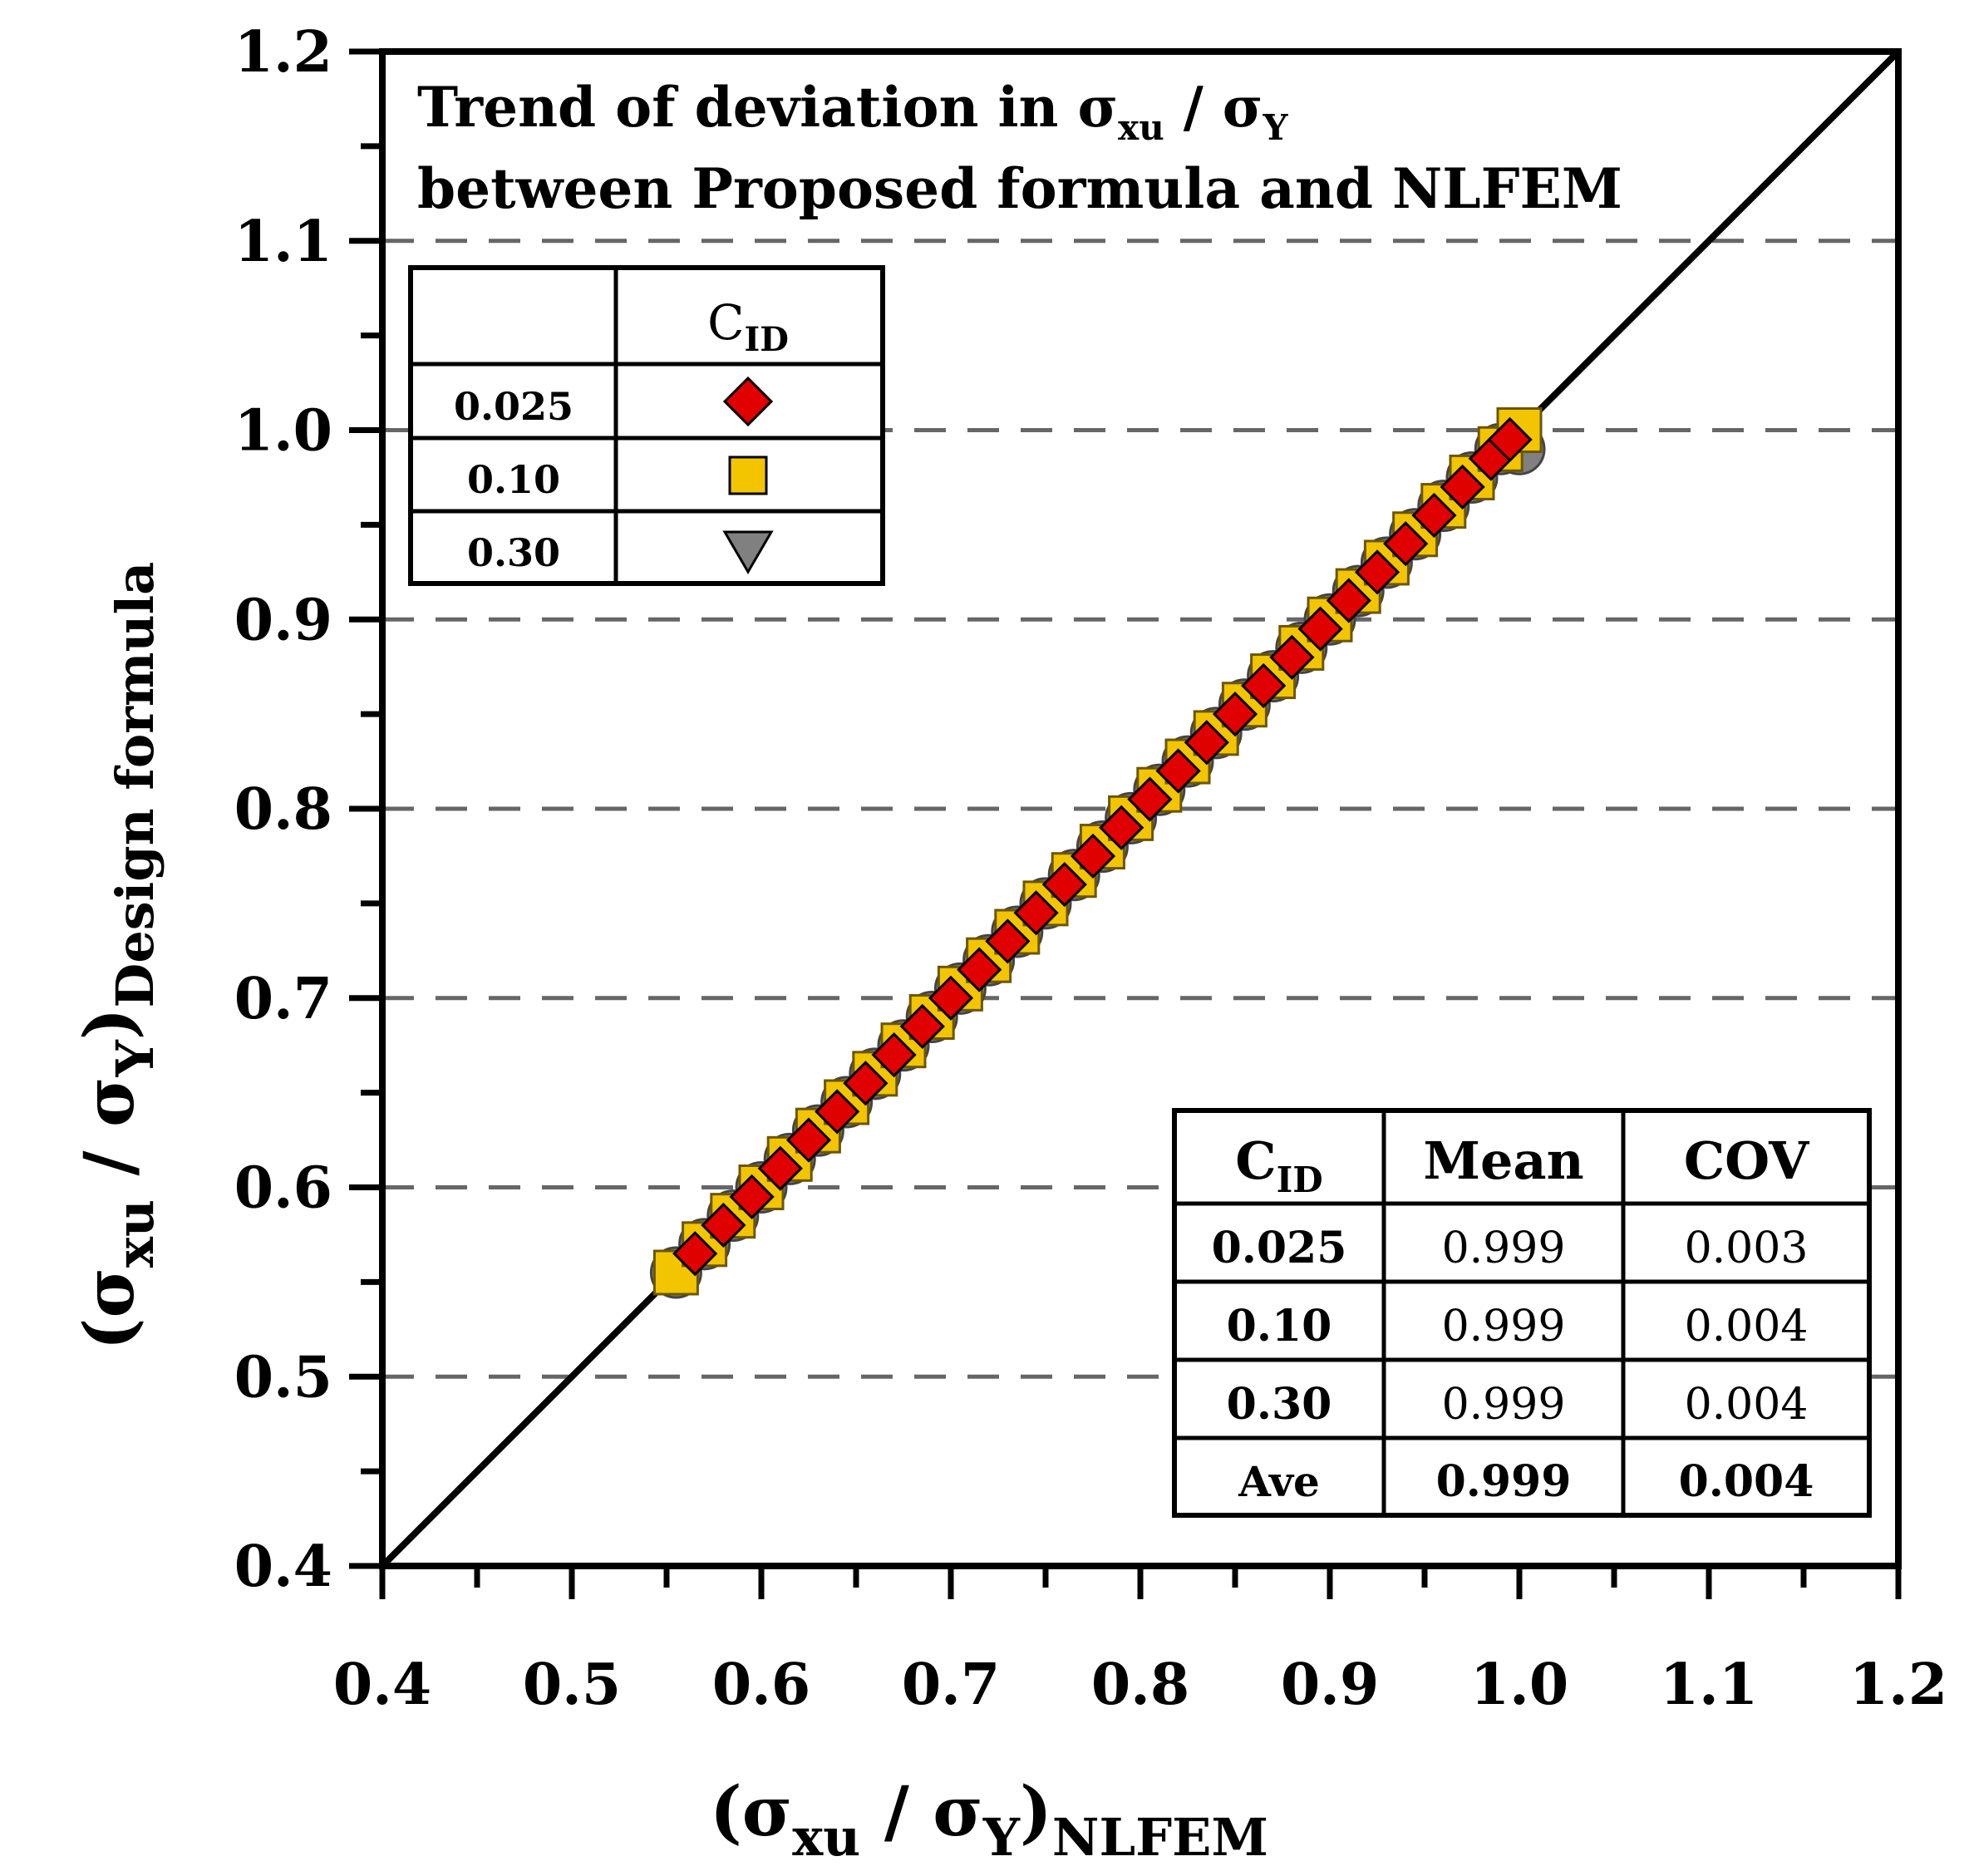 The image size is (1969, 1876). What do you see at coordinates (866, 1083) in the screenshot?
I see `point-0.025-6` at bounding box center [866, 1083].